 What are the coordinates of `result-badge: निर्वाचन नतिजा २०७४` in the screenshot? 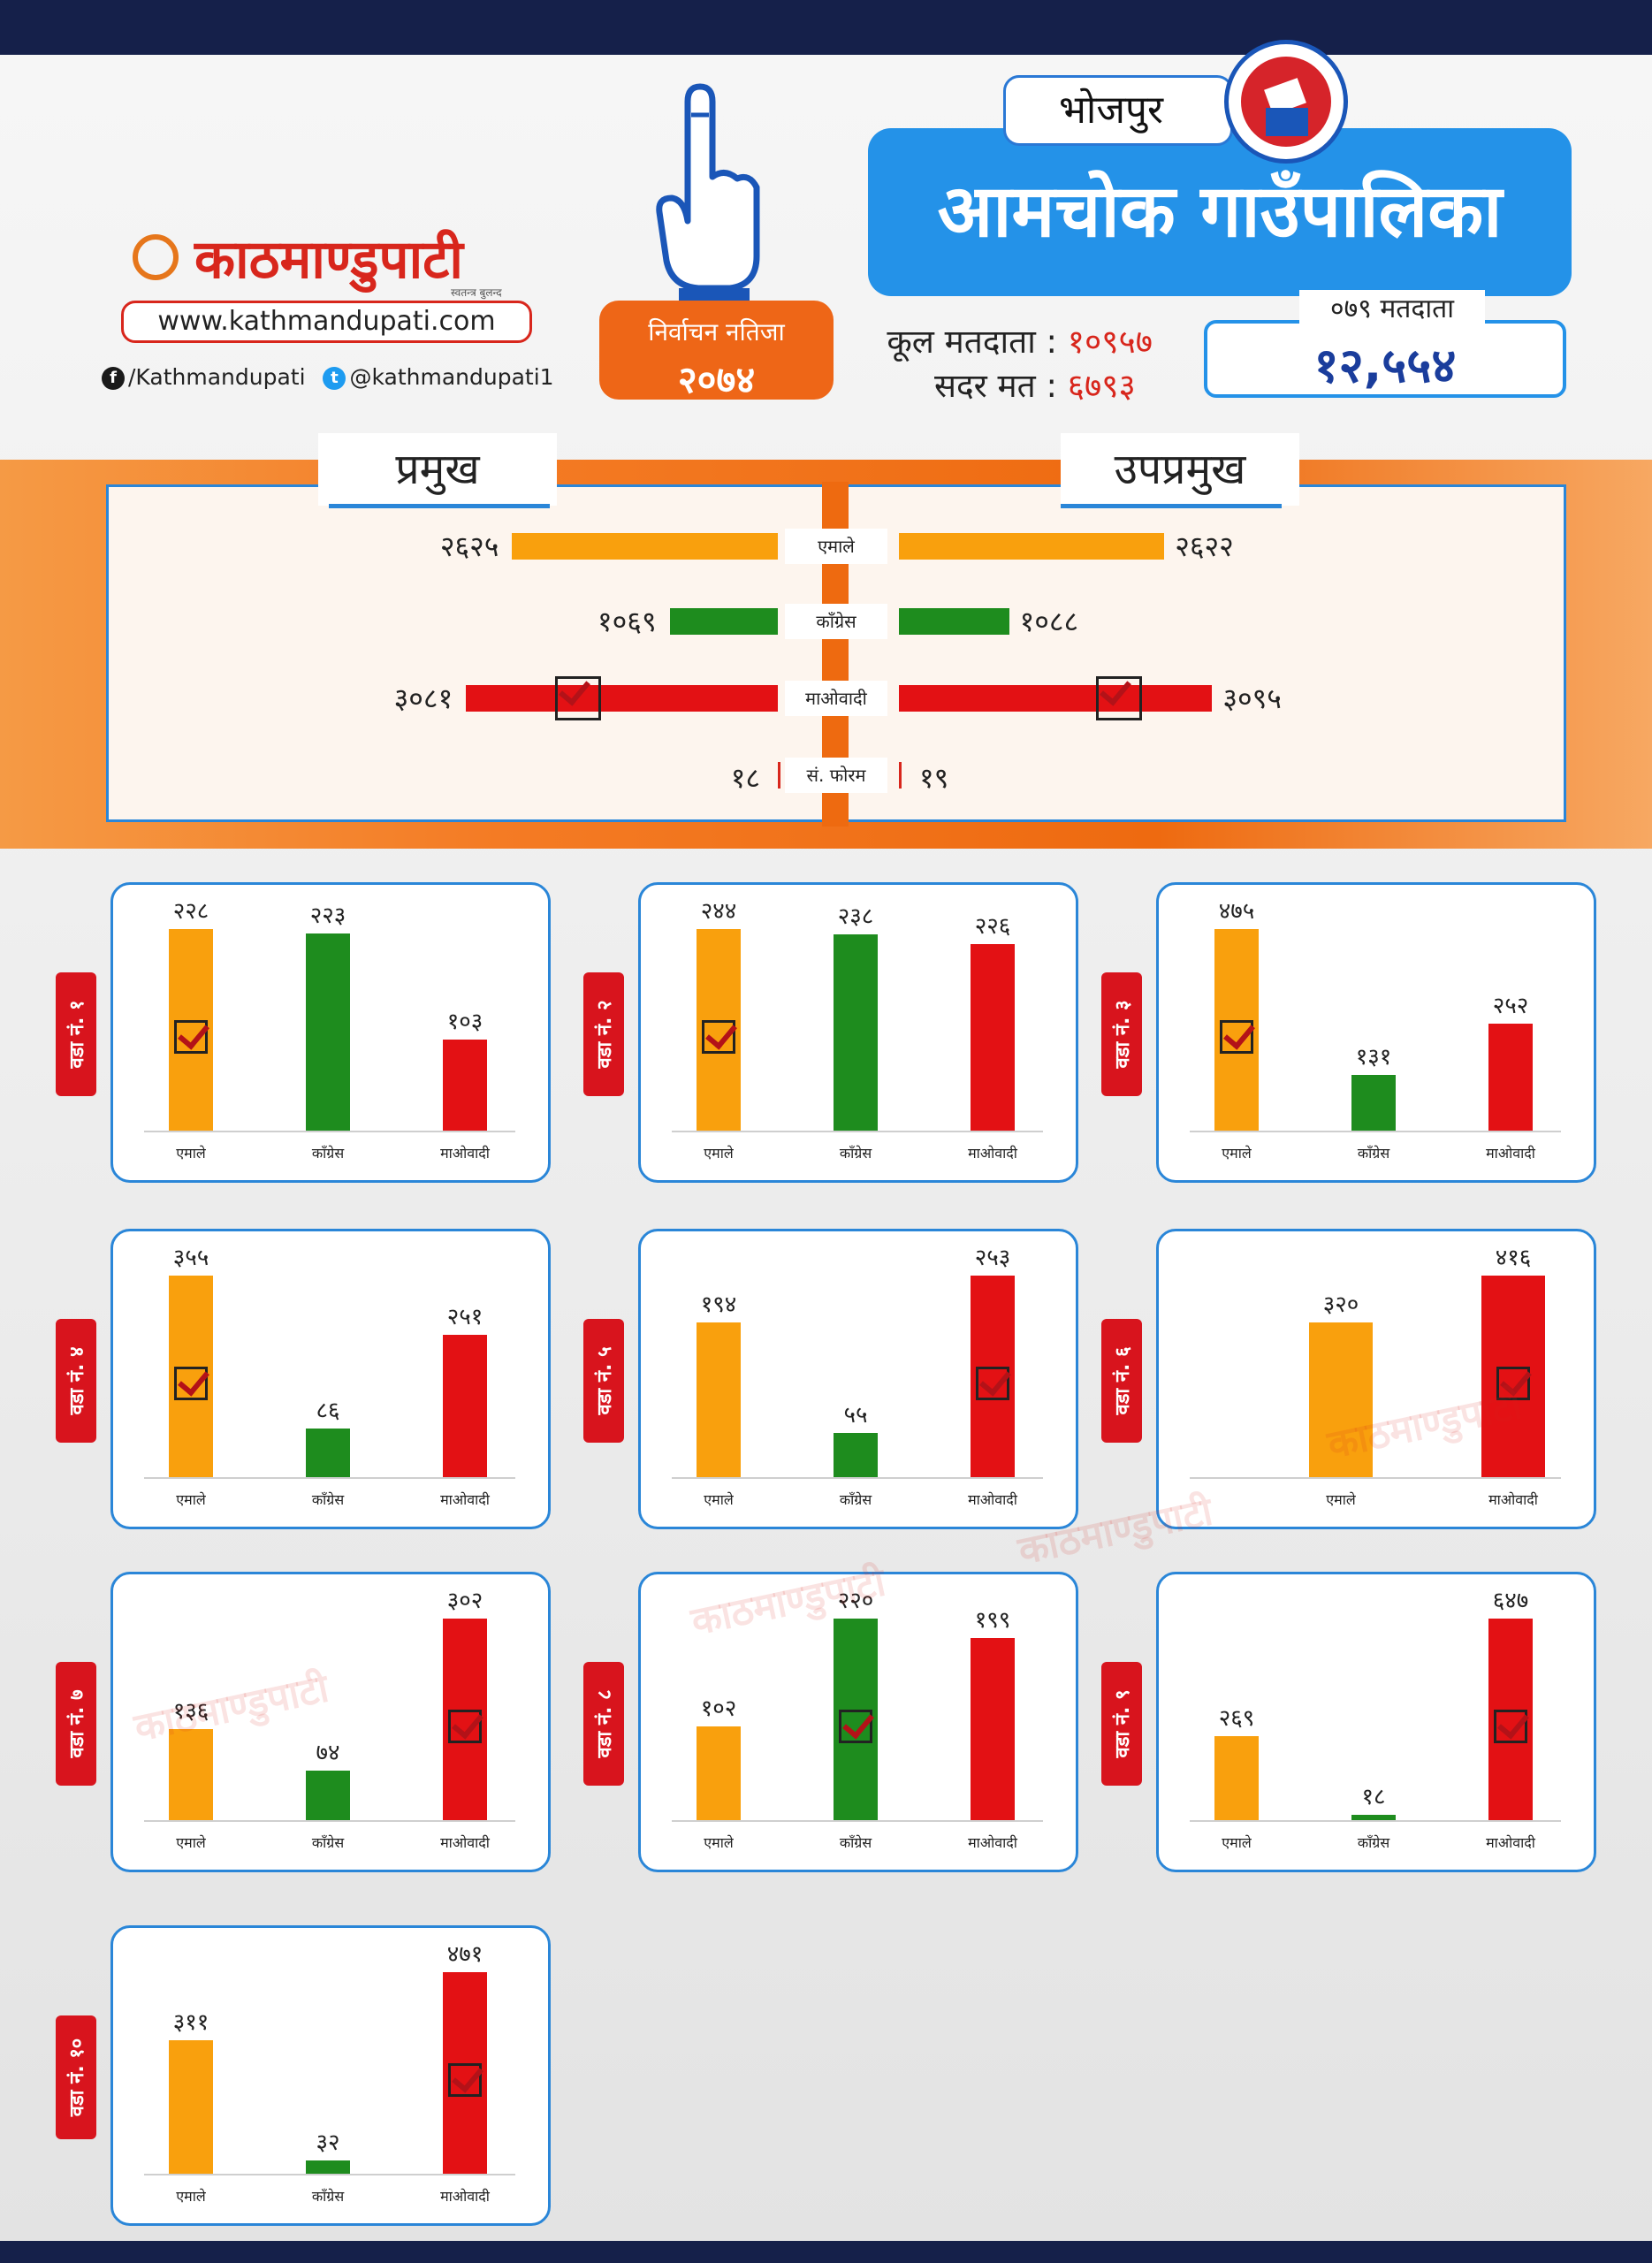 It's located at (716, 351).